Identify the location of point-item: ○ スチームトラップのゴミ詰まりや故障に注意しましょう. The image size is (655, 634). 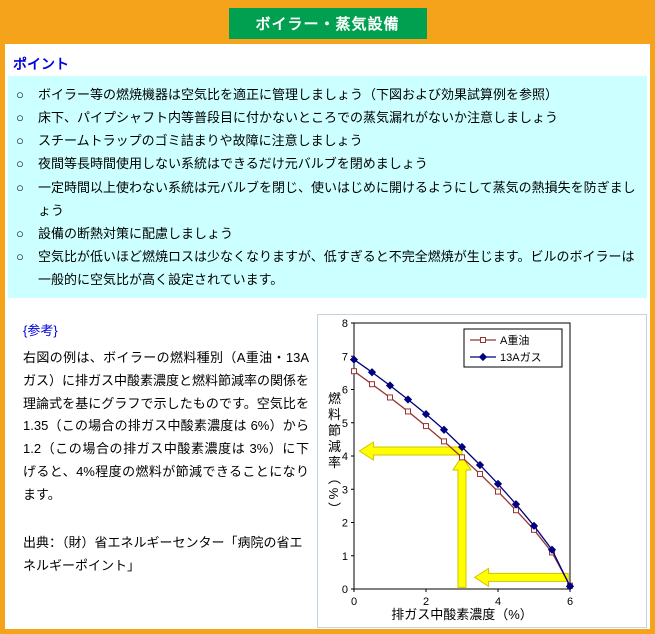
(326, 140).